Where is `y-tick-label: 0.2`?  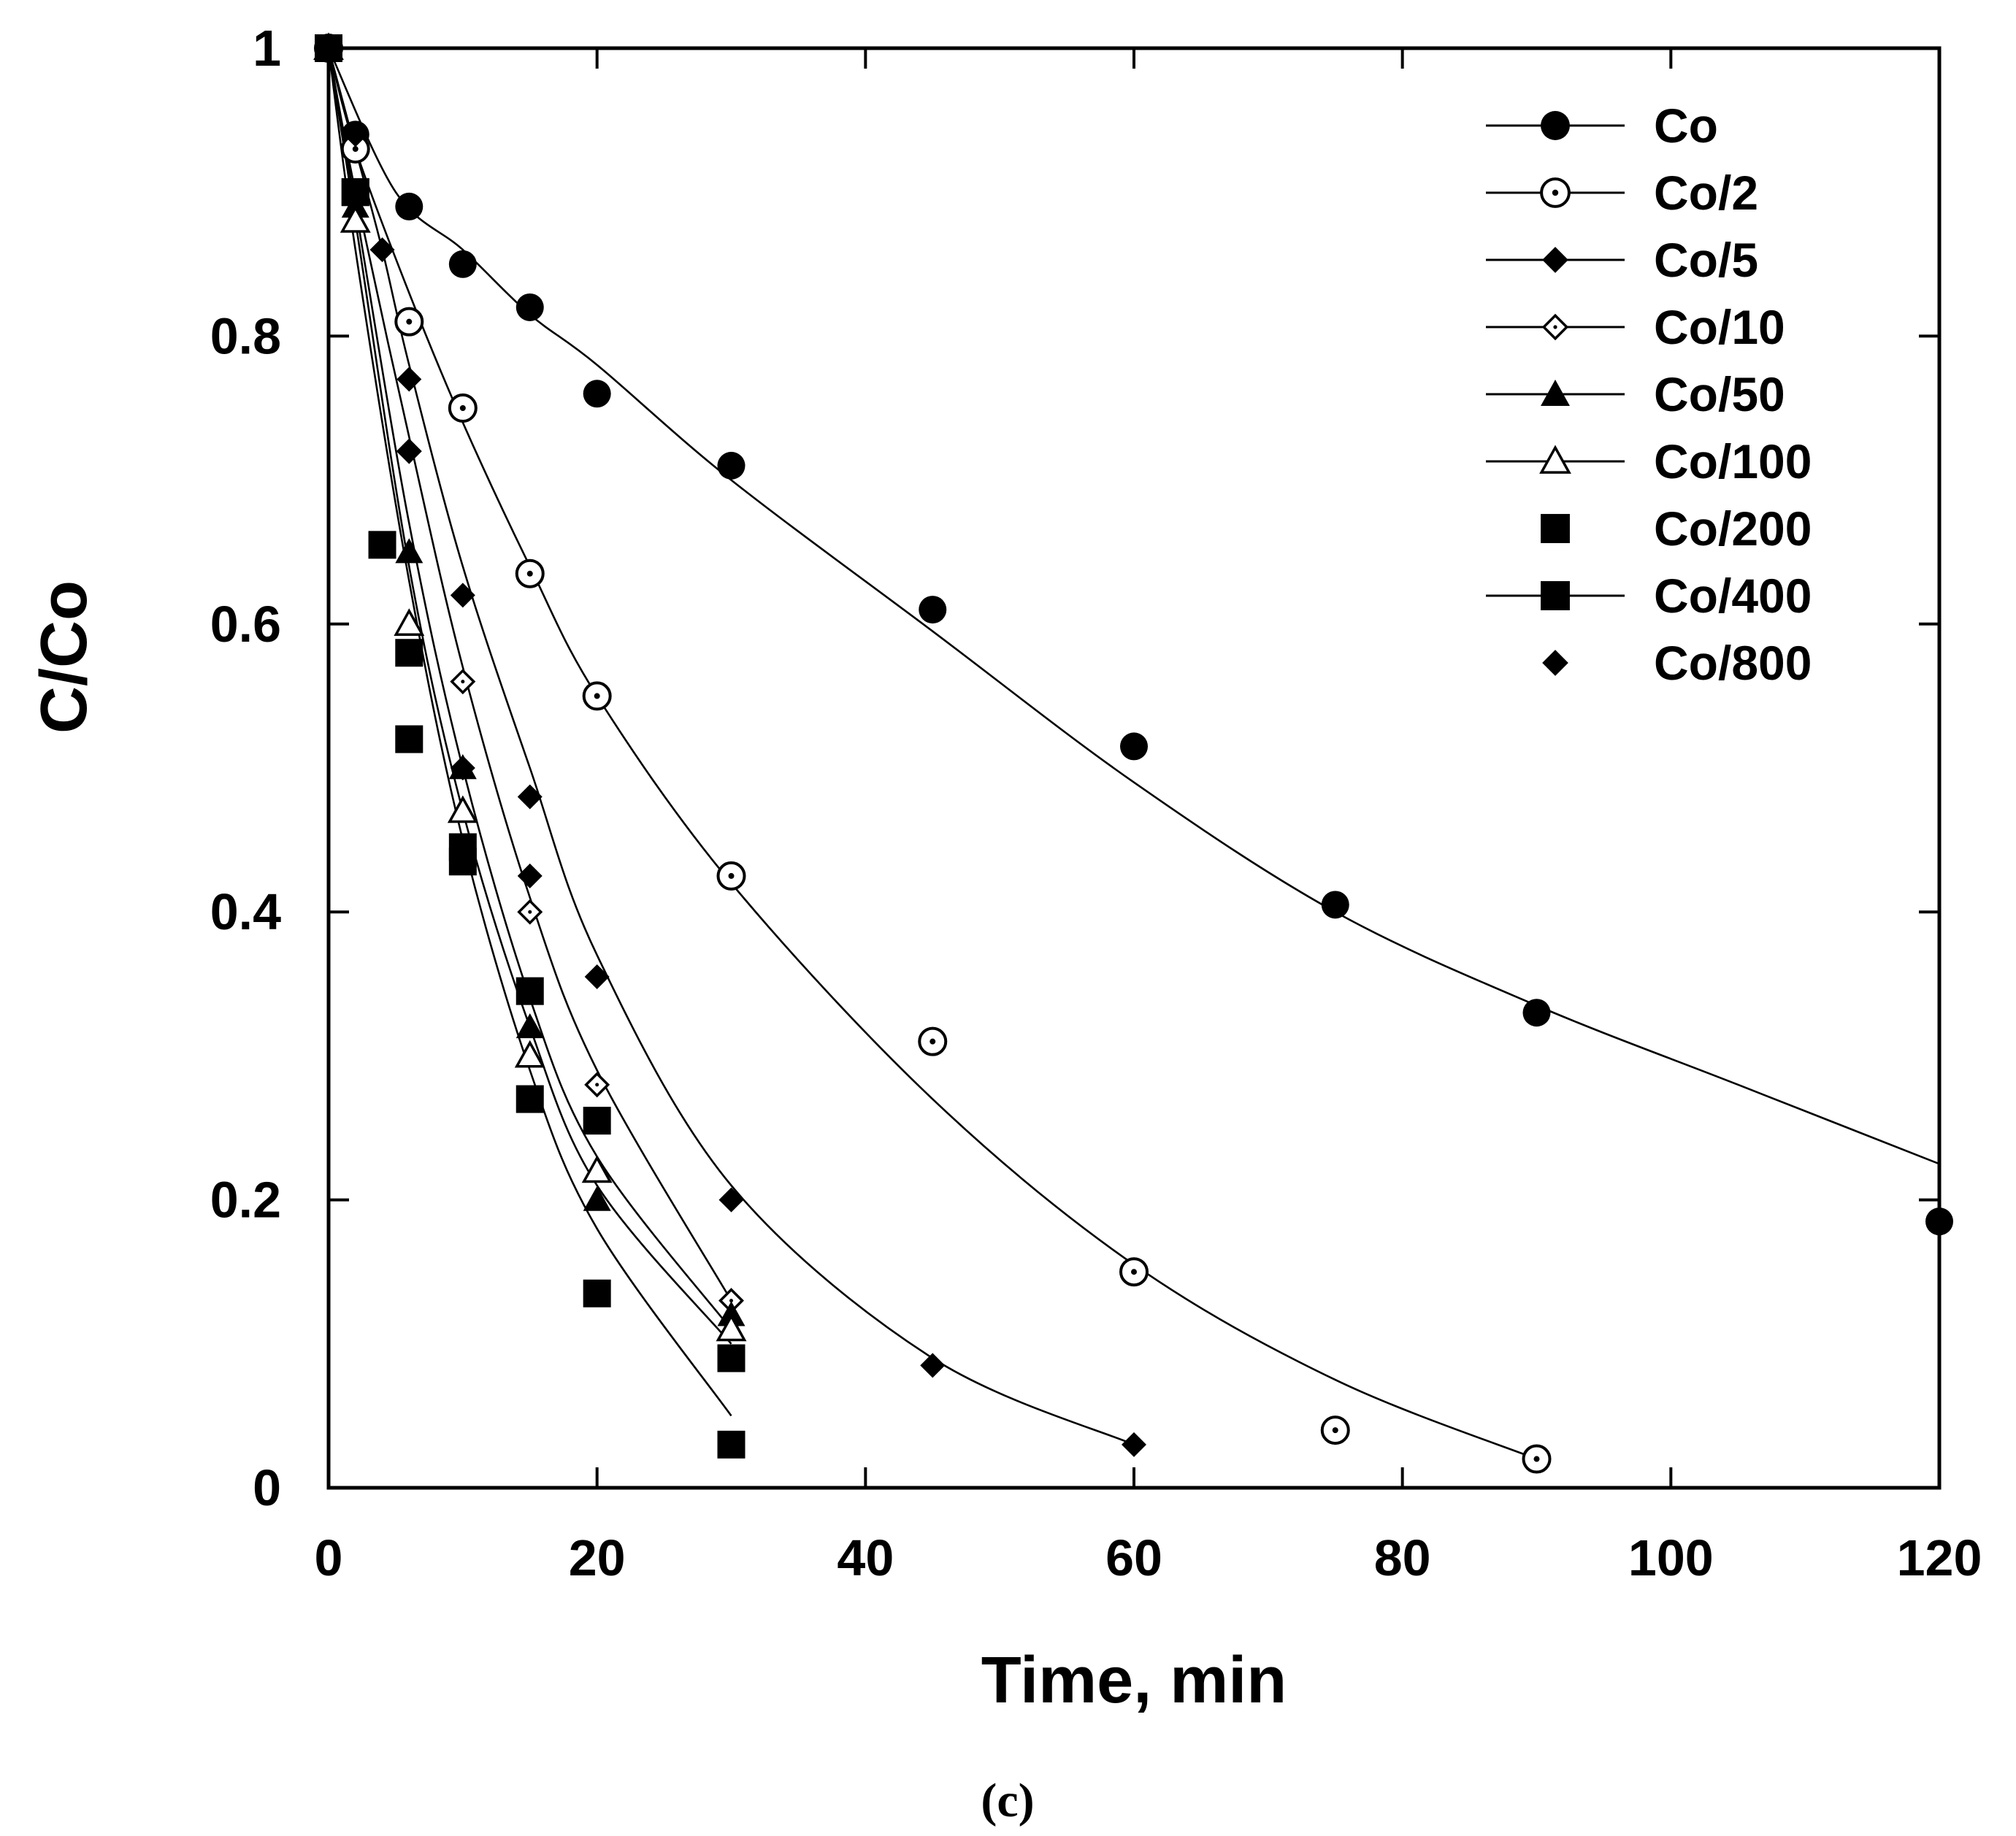
y-tick-label: 0.2 is located at coordinates (245, 1200).